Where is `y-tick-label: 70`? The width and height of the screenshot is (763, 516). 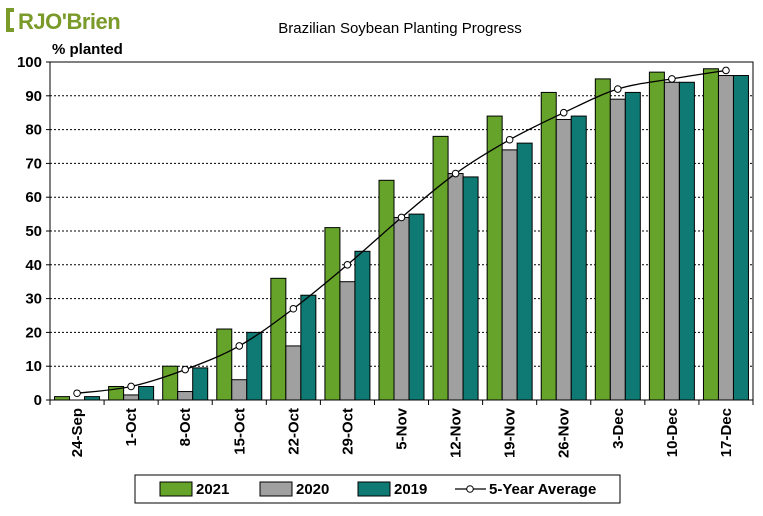 y-tick-label: 70 is located at coordinates (33, 163).